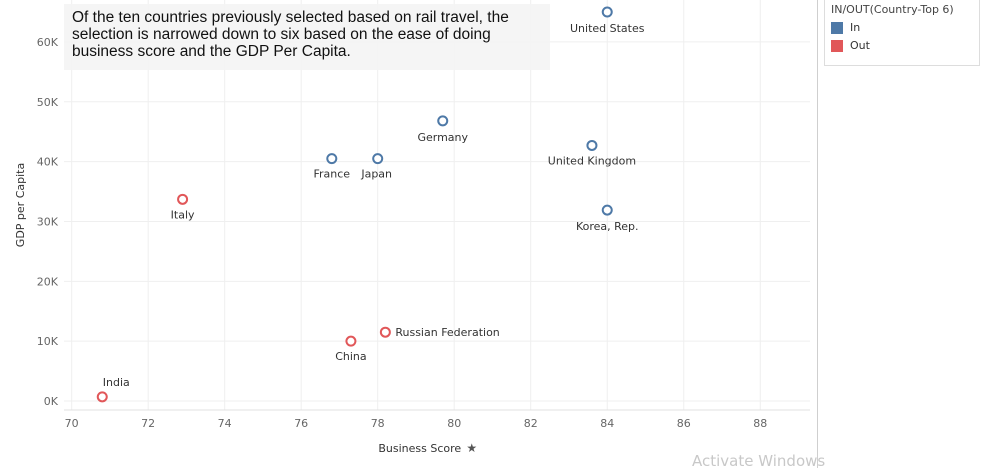 The height and width of the screenshot is (470, 985). What do you see at coordinates (592, 160) in the screenshot?
I see `point-label-united-kingdom: United Kingdom` at bounding box center [592, 160].